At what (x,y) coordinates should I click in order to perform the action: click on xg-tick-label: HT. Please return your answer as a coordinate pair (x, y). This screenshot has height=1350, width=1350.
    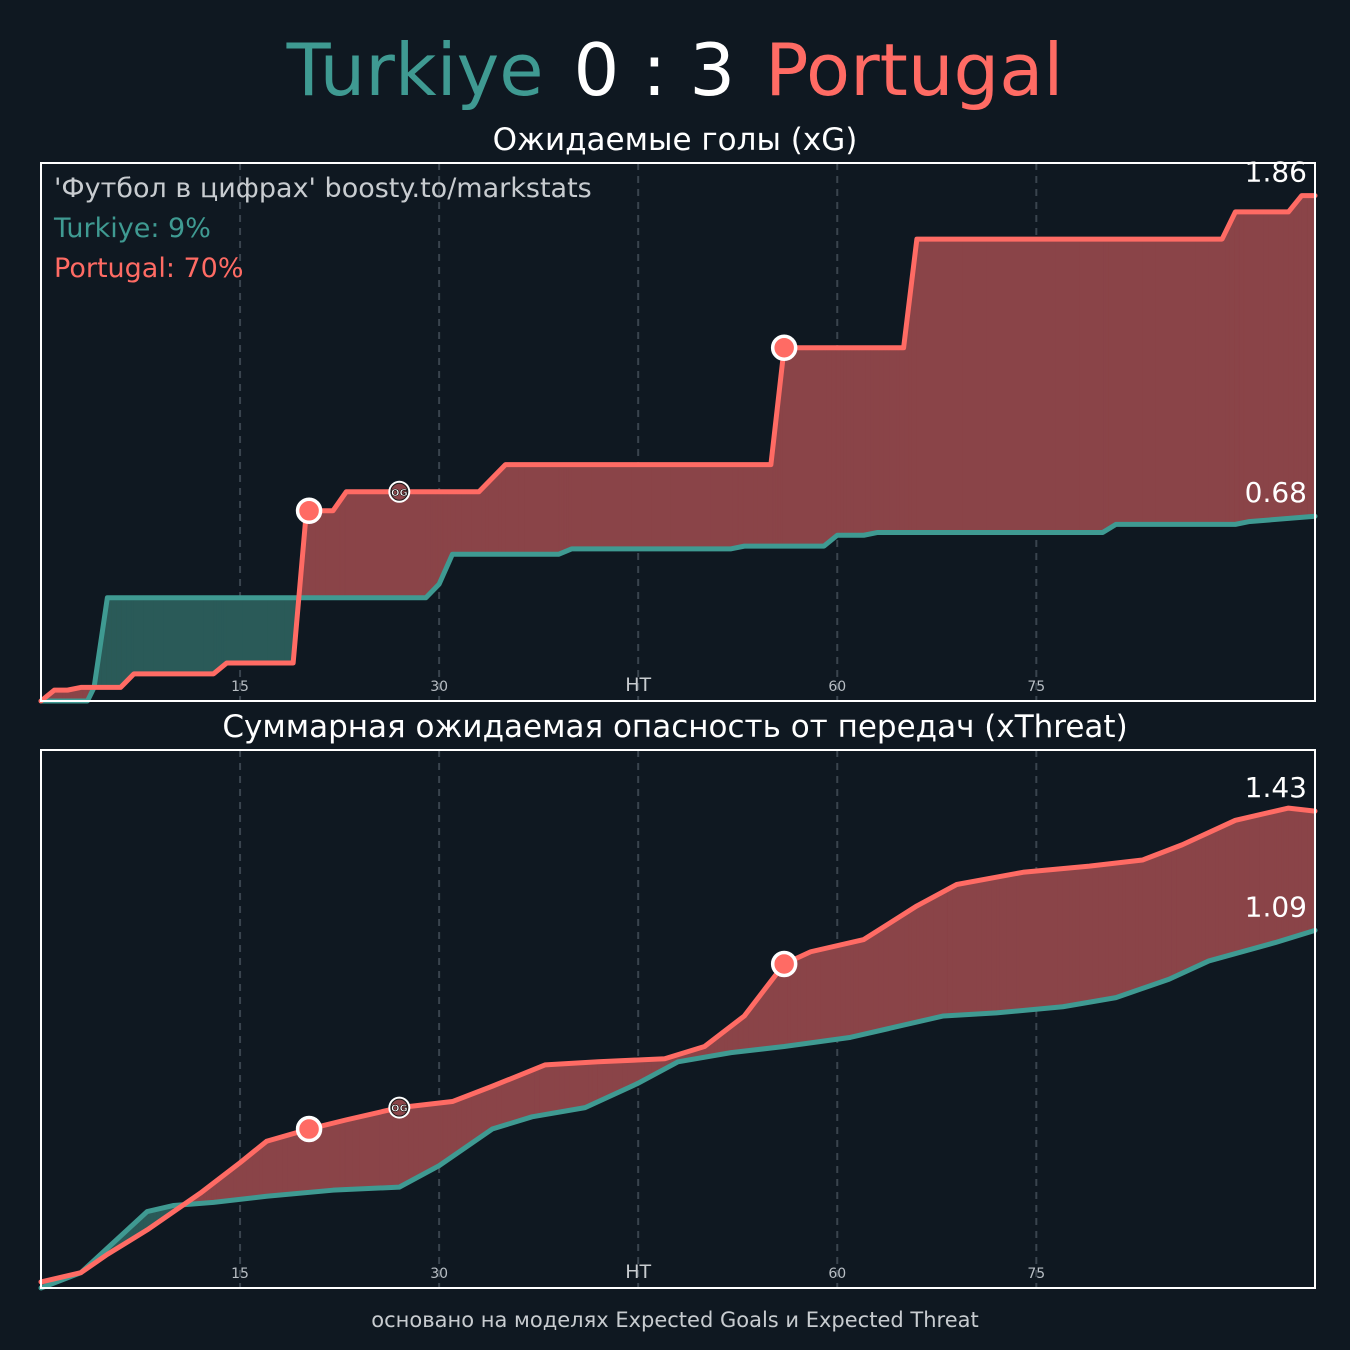
    Looking at the image, I should click on (638, 685).